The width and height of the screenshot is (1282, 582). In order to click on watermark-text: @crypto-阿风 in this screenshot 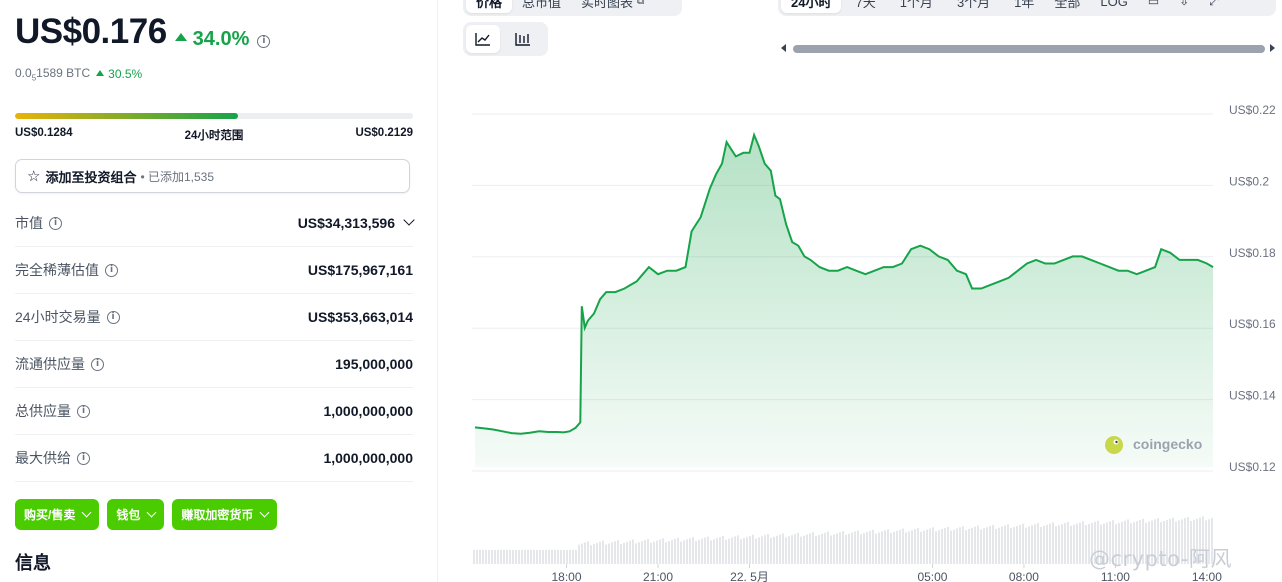, I will do `click(1160, 559)`.